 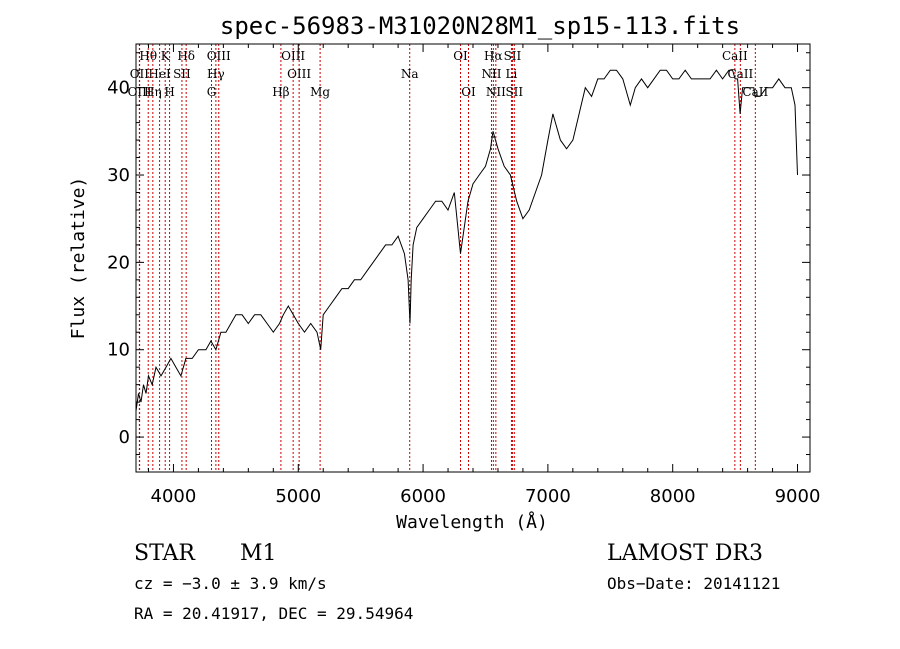 What do you see at coordinates (140, 74) in the screenshot?
I see `spectral-line-label: OII` at bounding box center [140, 74].